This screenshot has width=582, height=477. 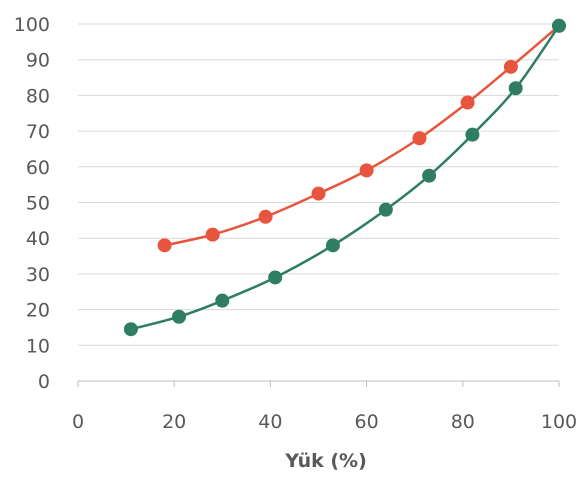 I want to click on y-tick-label: 50, so click(x=38, y=204).